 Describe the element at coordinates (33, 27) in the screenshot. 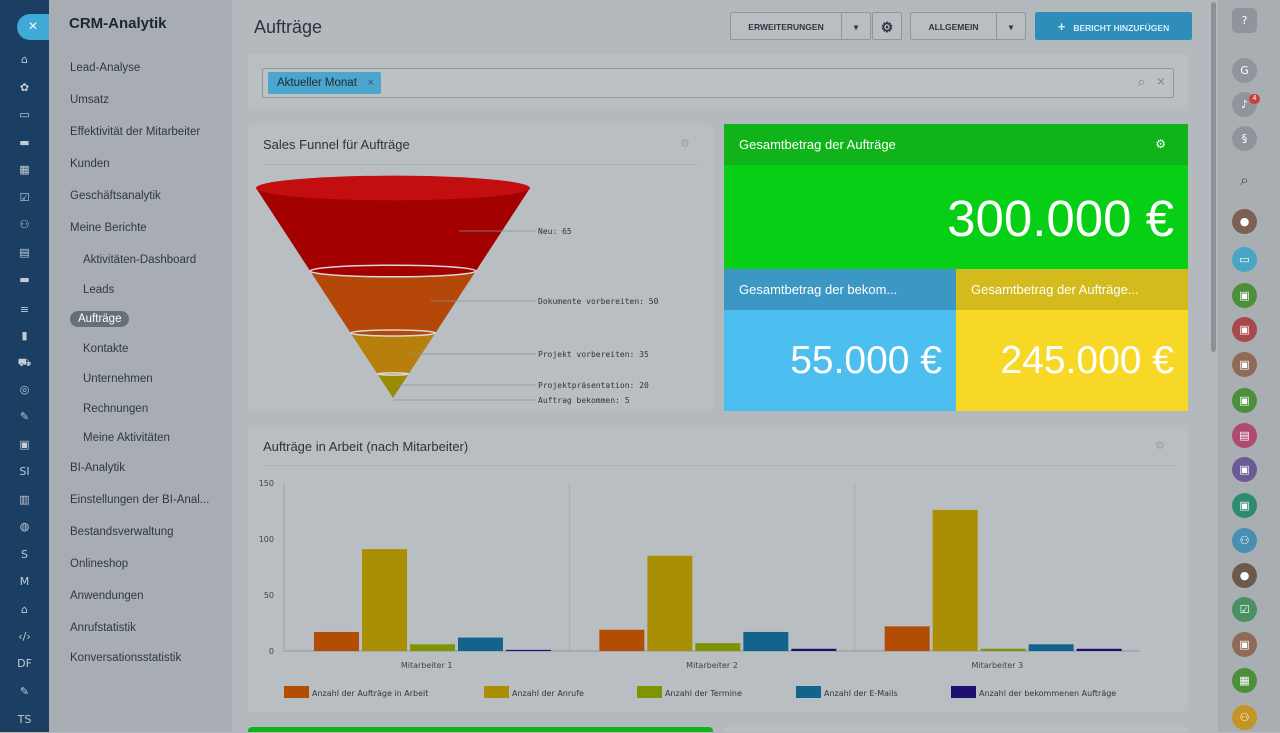

I see `close-menu-icon: ×` at that location.